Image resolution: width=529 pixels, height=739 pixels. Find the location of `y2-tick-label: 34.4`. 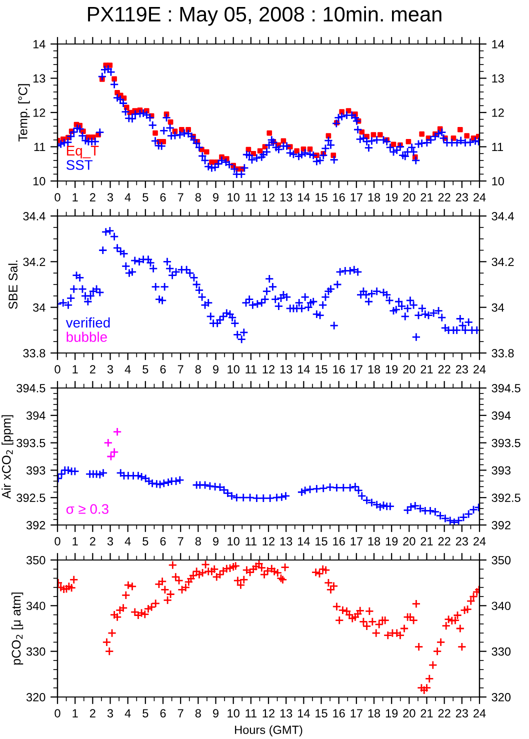

y2-tick-label: 34.4 is located at coordinates (503, 216).